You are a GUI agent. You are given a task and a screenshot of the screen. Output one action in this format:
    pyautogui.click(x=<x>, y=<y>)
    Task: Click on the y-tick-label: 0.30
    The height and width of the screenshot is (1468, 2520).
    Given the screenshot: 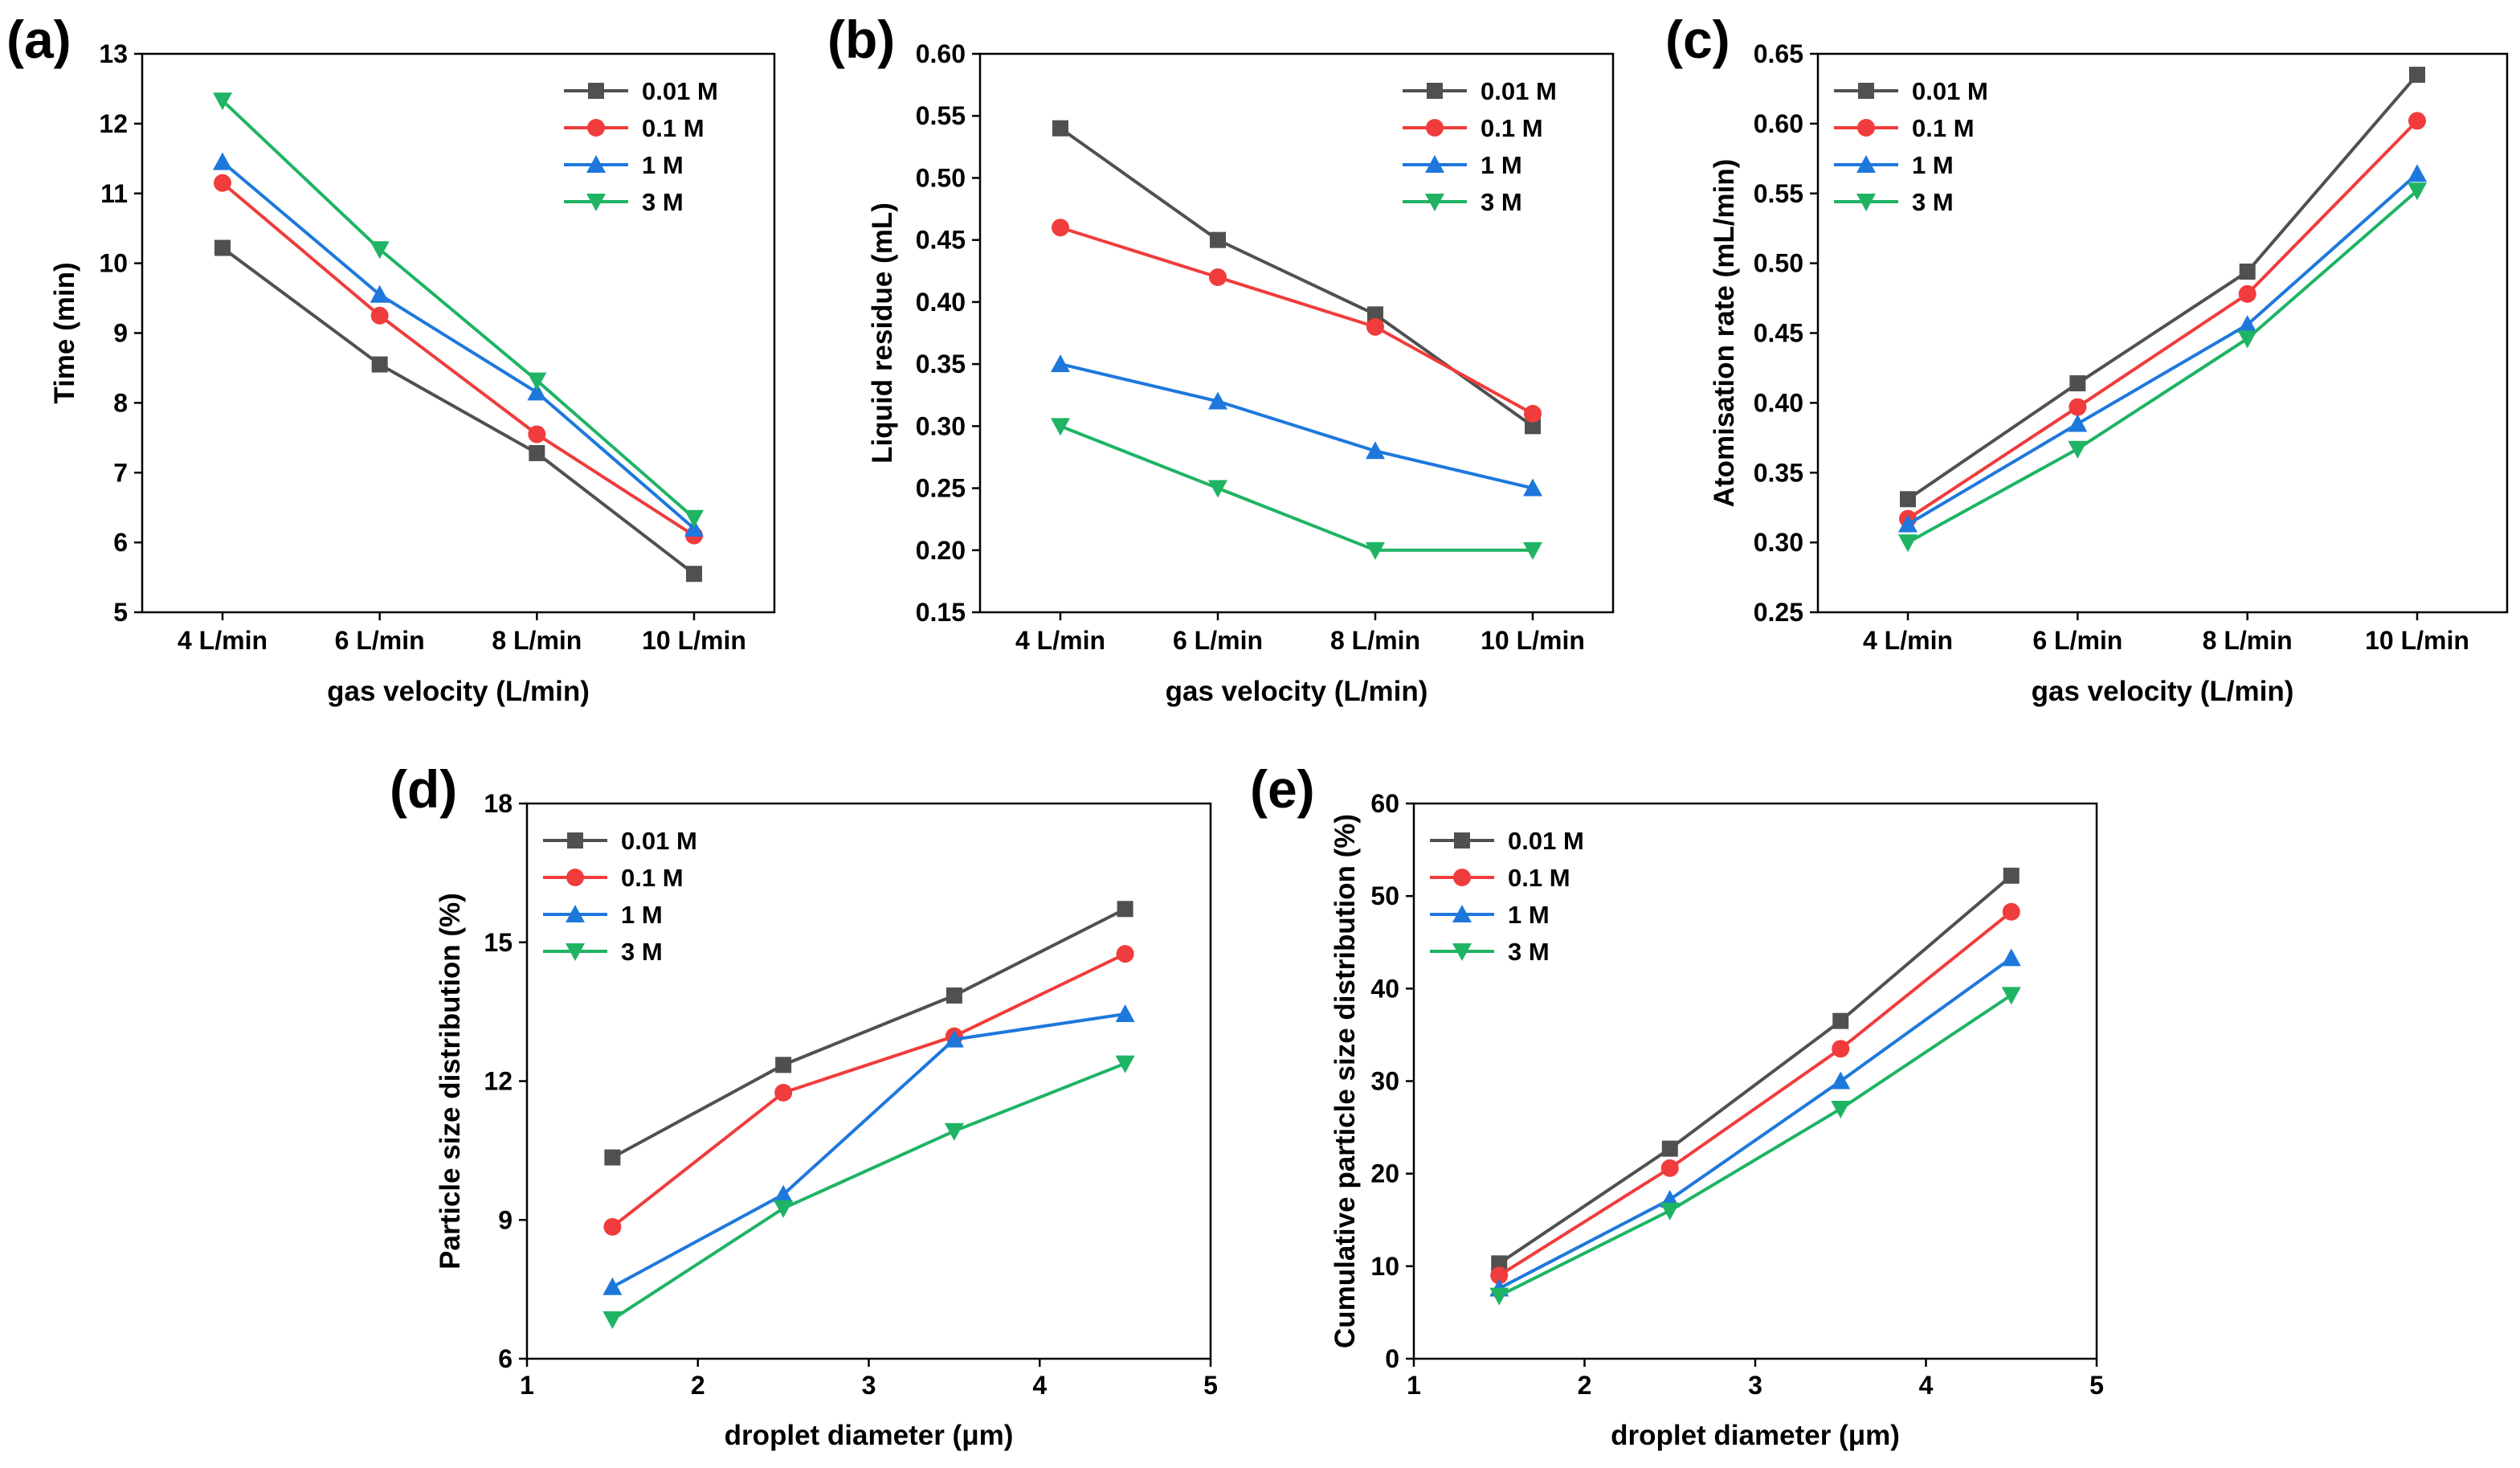 What is the action you would take?
    pyautogui.click(x=1778, y=542)
    